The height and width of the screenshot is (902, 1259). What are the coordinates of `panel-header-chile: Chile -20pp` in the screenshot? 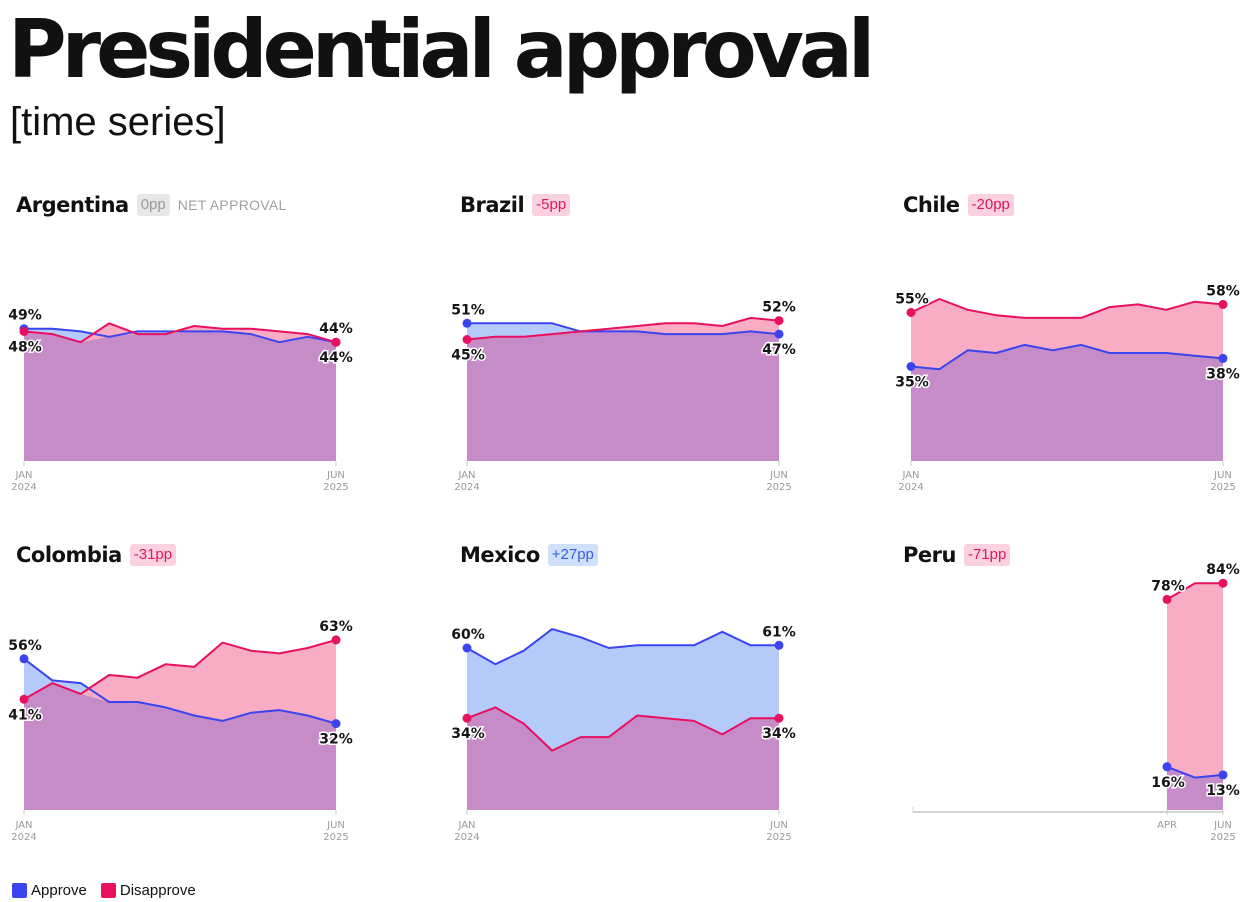 It's located at (958, 205).